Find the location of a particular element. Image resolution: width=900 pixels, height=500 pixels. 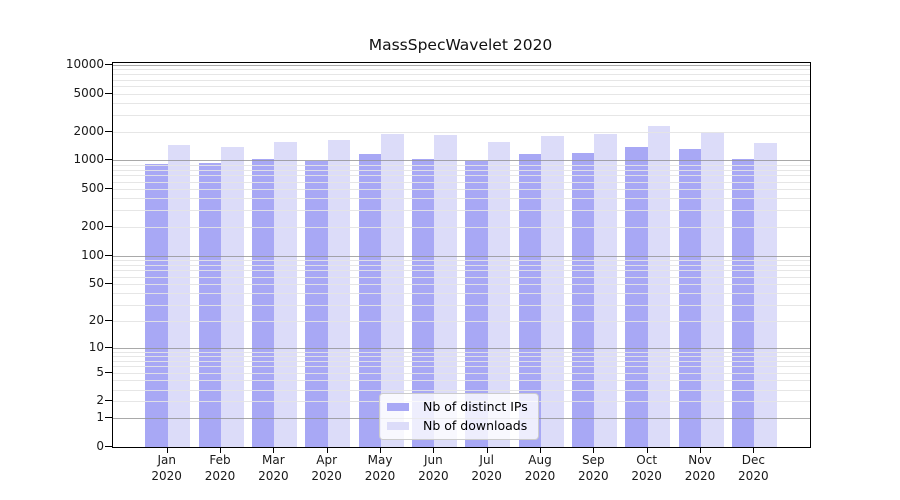

legend-label: Nb of distinct IPs is located at coordinates (475, 406).